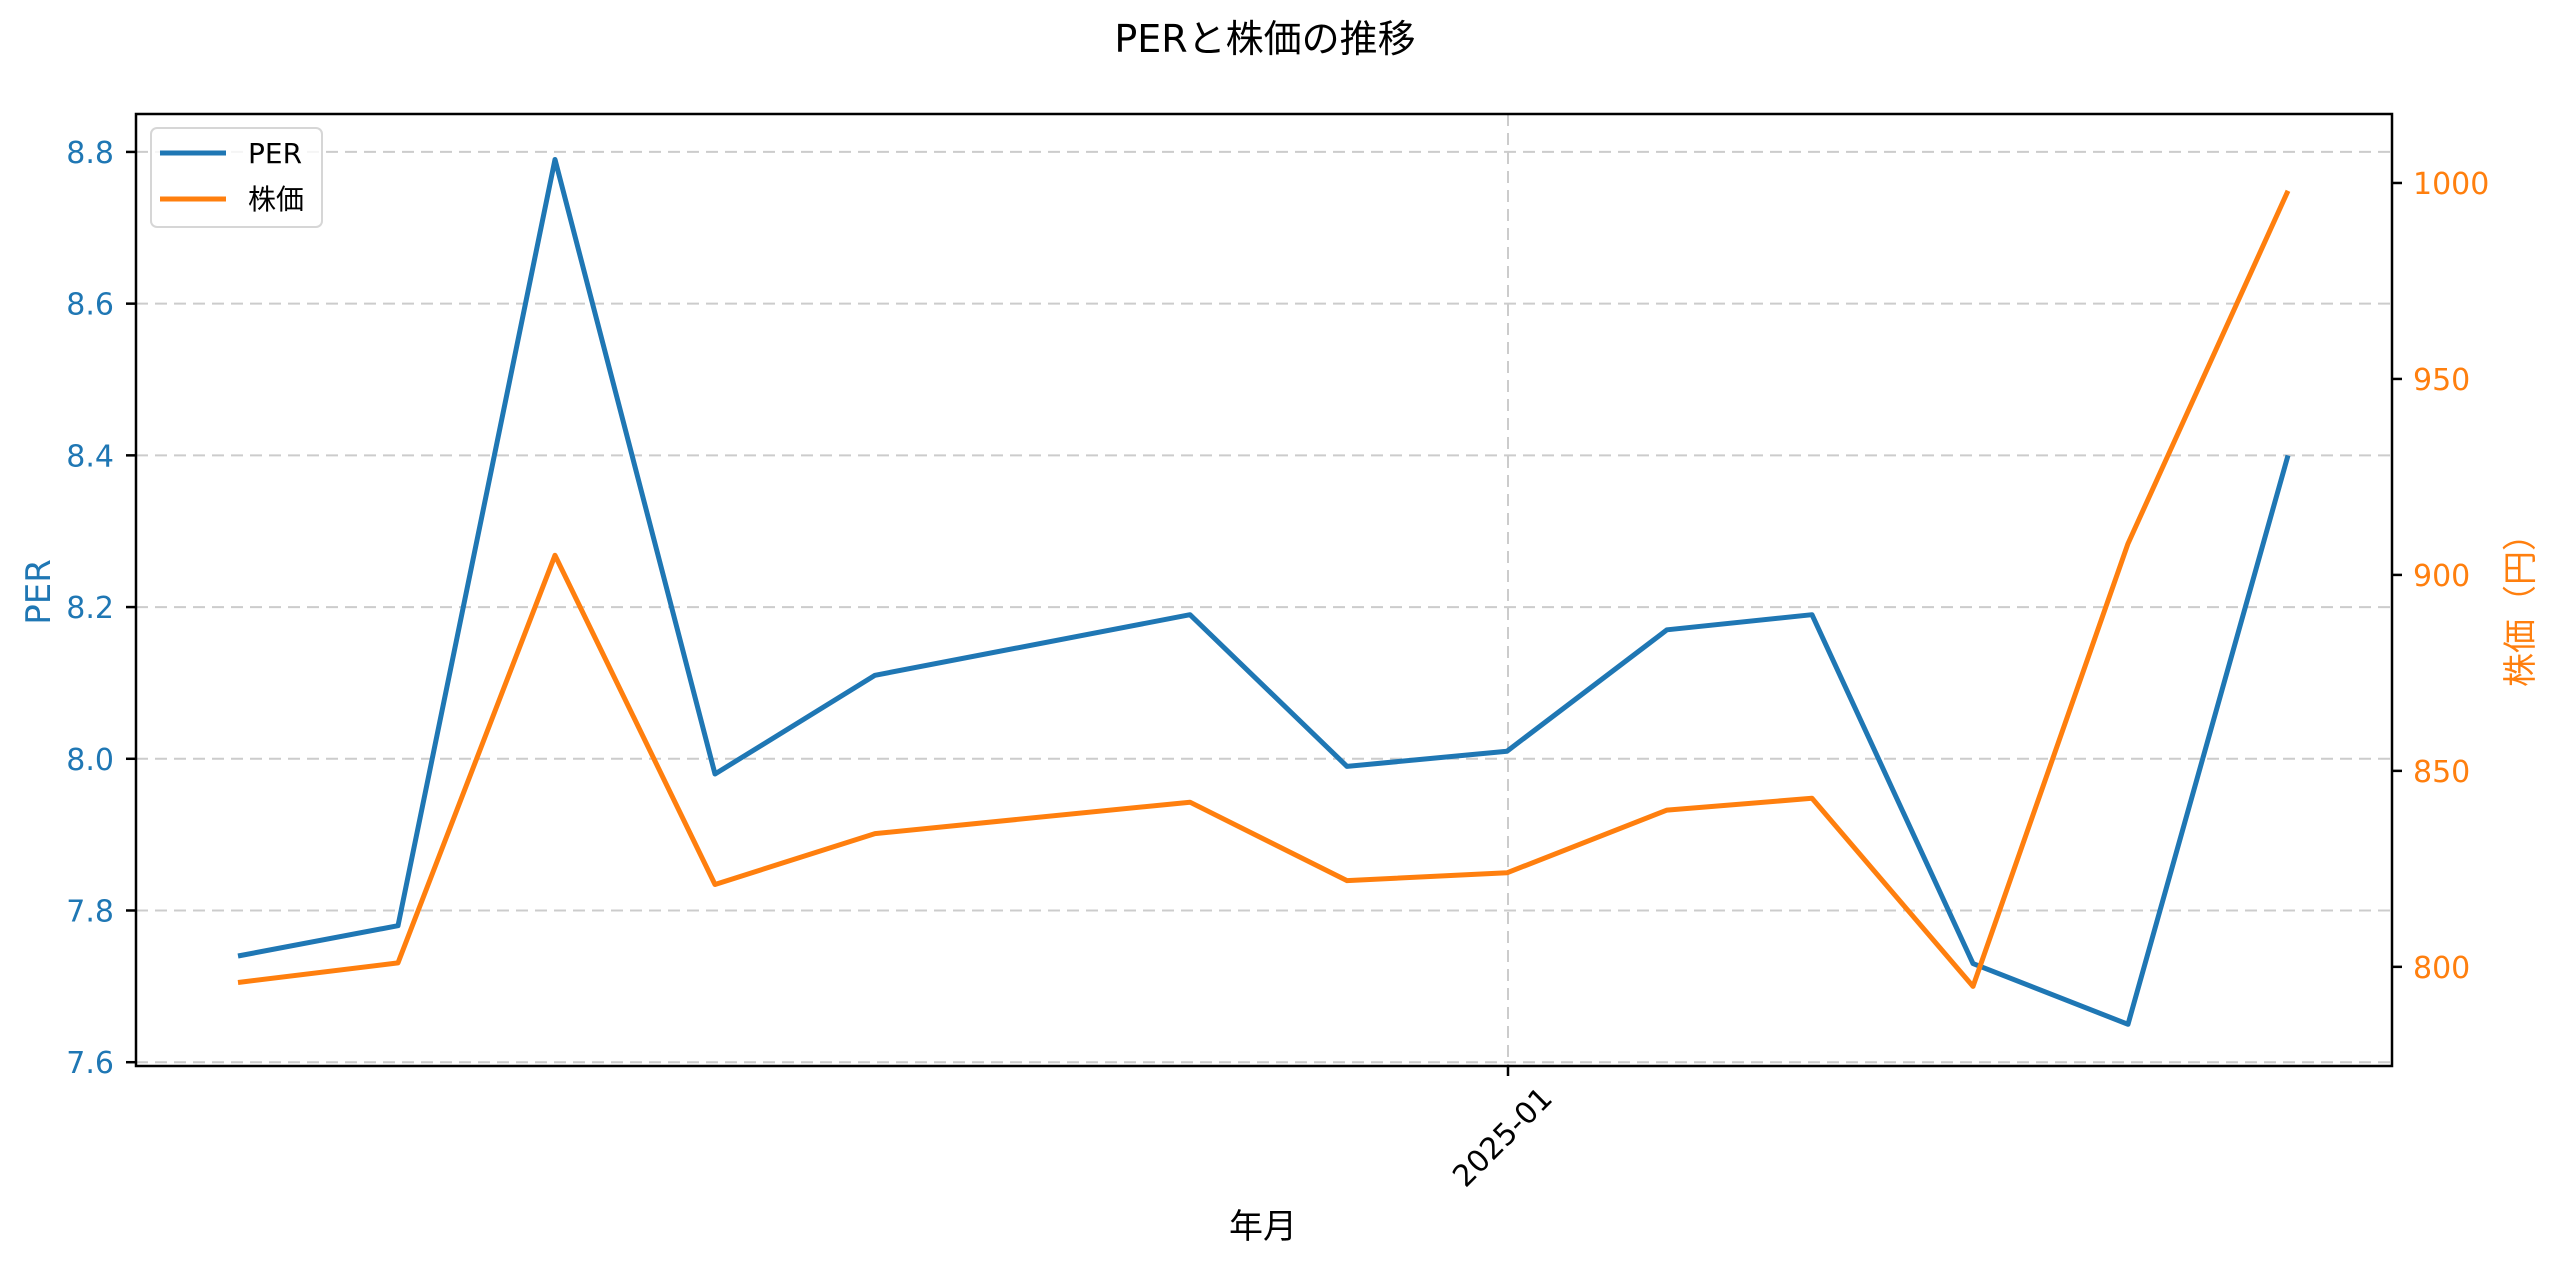 The width and height of the screenshot is (2560, 1269). Describe the element at coordinates (2441, 772) in the screenshot. I see `right-tick-label: 850` at that location.